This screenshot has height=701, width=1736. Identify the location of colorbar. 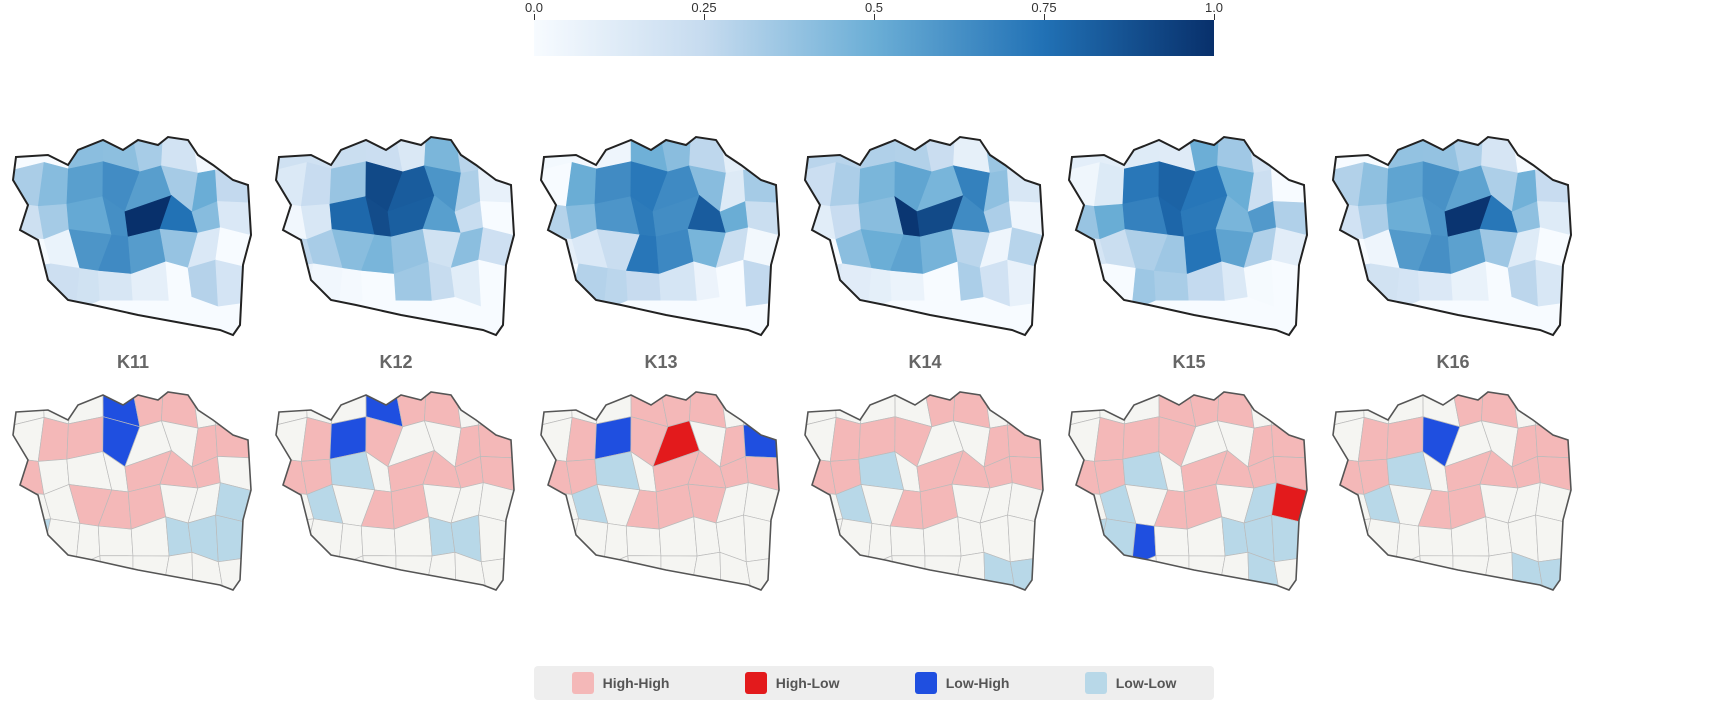
(874, 38).